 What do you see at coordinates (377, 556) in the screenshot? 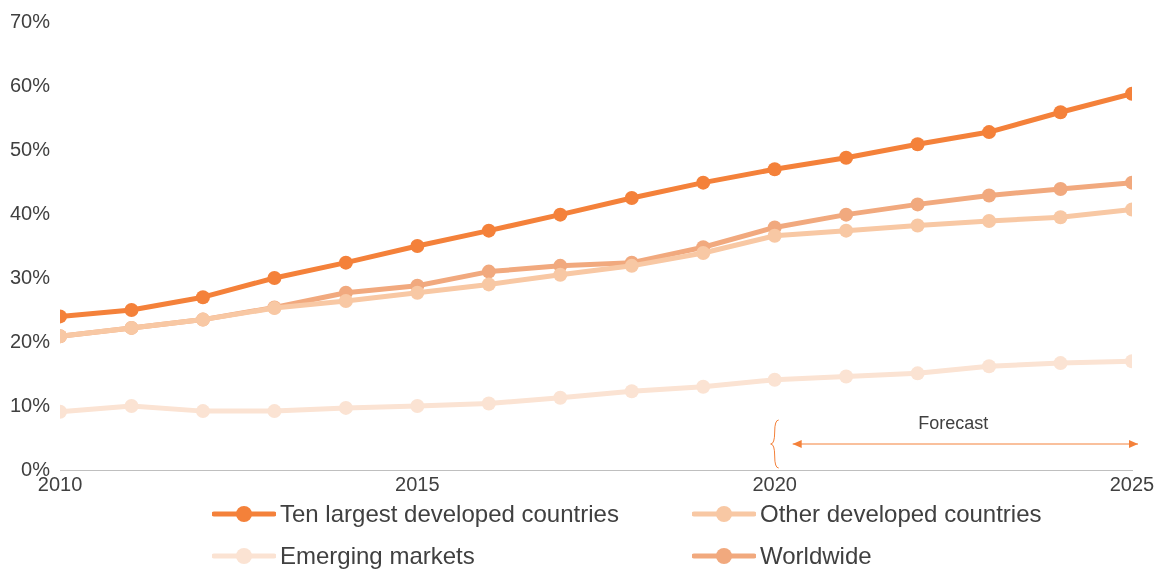
I see `legend-label: Emerging markets` at bounding box center [377, 556].